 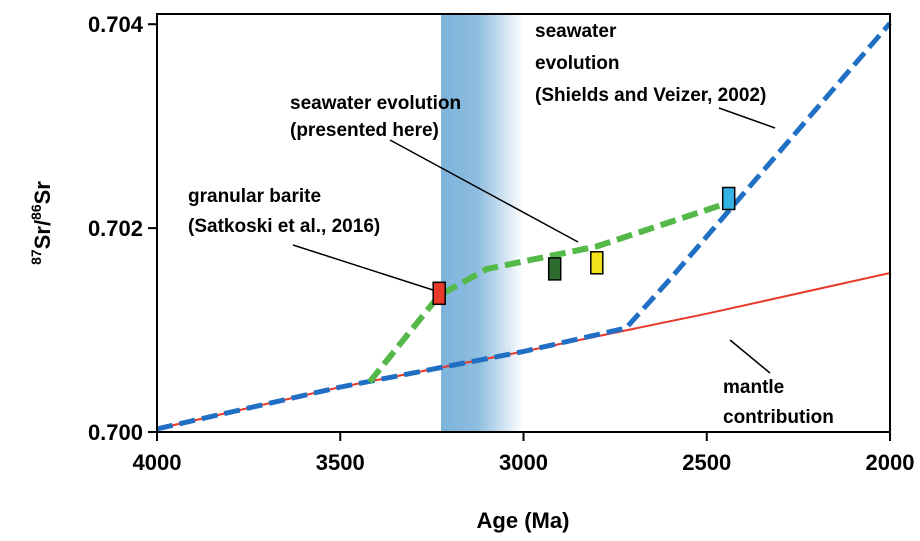 What do you see at coordinates (157, 462) in the screenshot?
I see `x-tick-label: 4000` at bounding box center [157, 462].